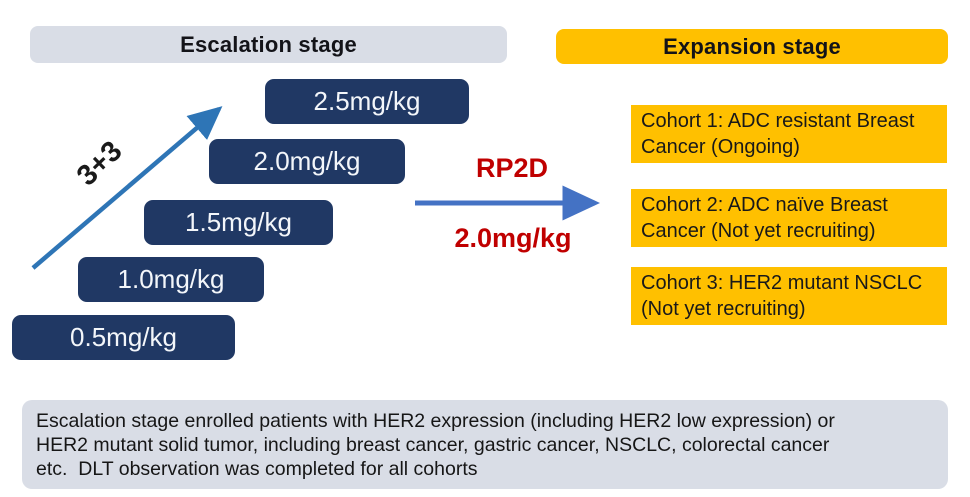 The height and width of the screenshot is (497, 970). I want to click on three-plus-three-label: 3+3, so click(99, 164).